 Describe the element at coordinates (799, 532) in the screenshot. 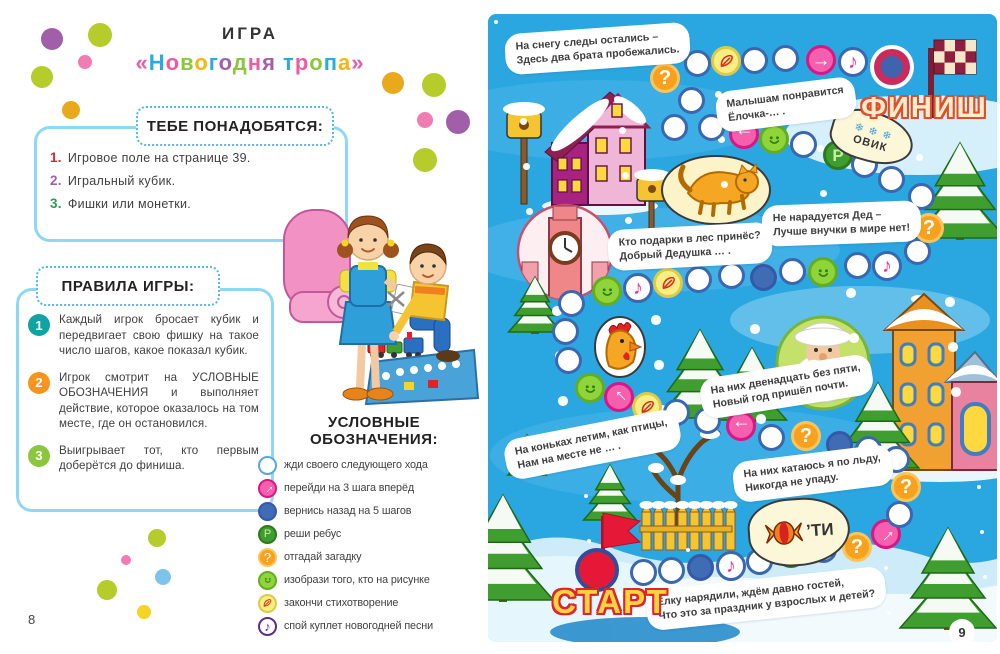

I see `rebus-confetti: ’ТИ` at that location.